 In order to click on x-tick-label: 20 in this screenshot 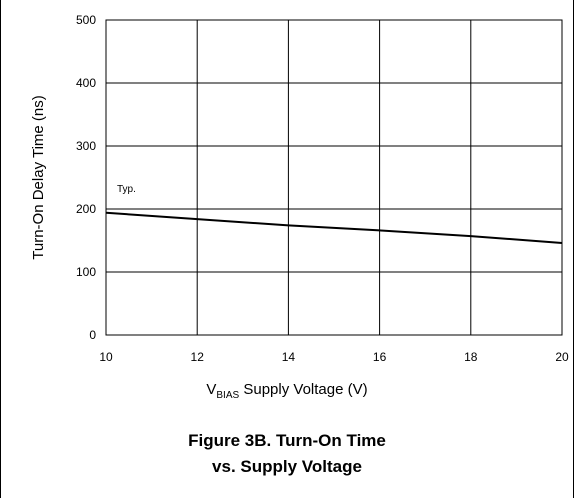, I will do `click(562, 357)`.